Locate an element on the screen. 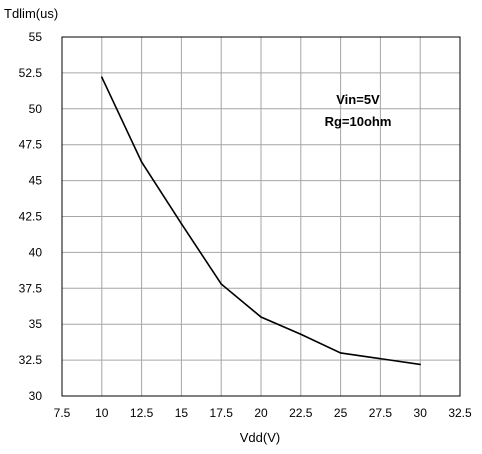  y-tick-label: 52.5 is located at coordinates (31, 73).